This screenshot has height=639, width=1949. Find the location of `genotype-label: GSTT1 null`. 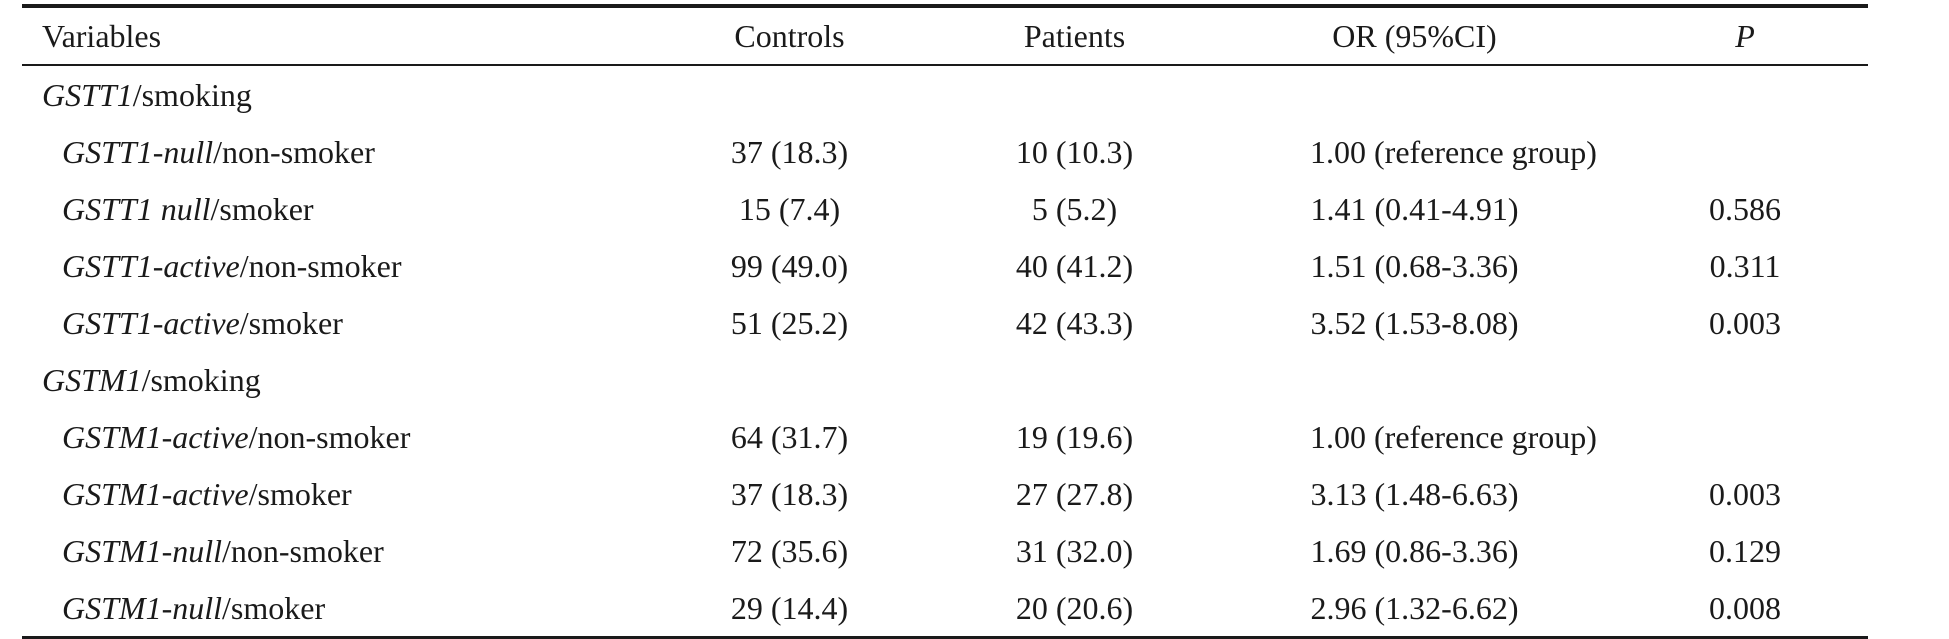

genotype-label: GSTT1 null is located at coordinates (136, 208).